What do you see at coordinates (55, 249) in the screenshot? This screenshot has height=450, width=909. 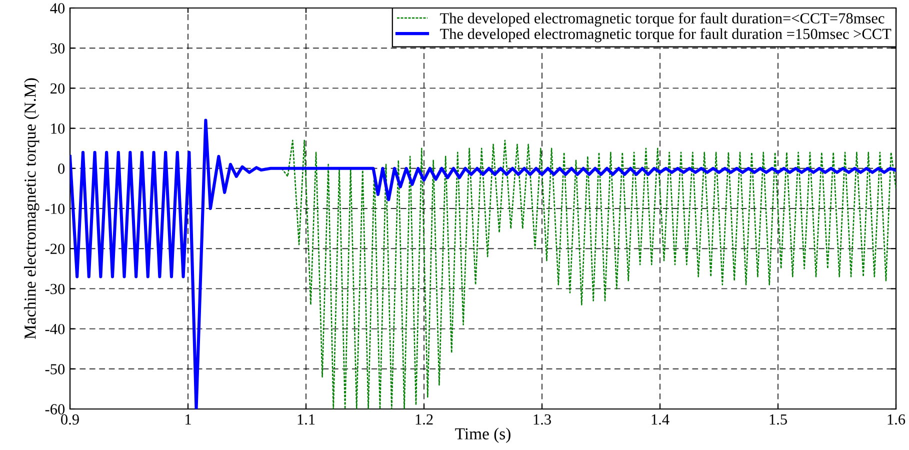 I see `y-tick-label: -20` at bounding box center [55, 249].